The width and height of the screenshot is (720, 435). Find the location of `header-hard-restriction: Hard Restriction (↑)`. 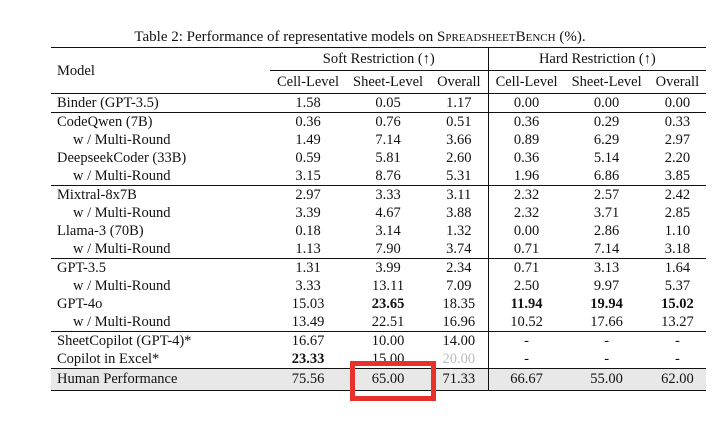

header-hard-restriction: Hard Restriction (↑) is located at coordinates (597, 59).